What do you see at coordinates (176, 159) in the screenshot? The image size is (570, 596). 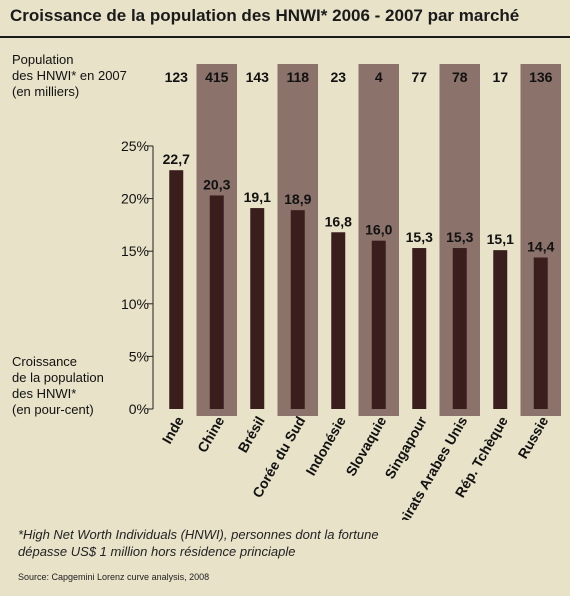 I see `bar-value-label: 22,7` at bounding box center [176, 159].